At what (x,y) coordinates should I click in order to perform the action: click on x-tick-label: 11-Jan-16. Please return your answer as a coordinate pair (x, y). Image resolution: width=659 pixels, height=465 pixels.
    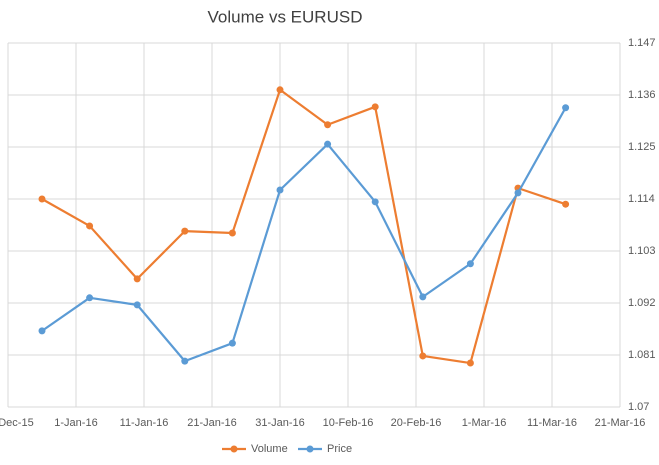
    Looking at the image, I should click on (144, 423).